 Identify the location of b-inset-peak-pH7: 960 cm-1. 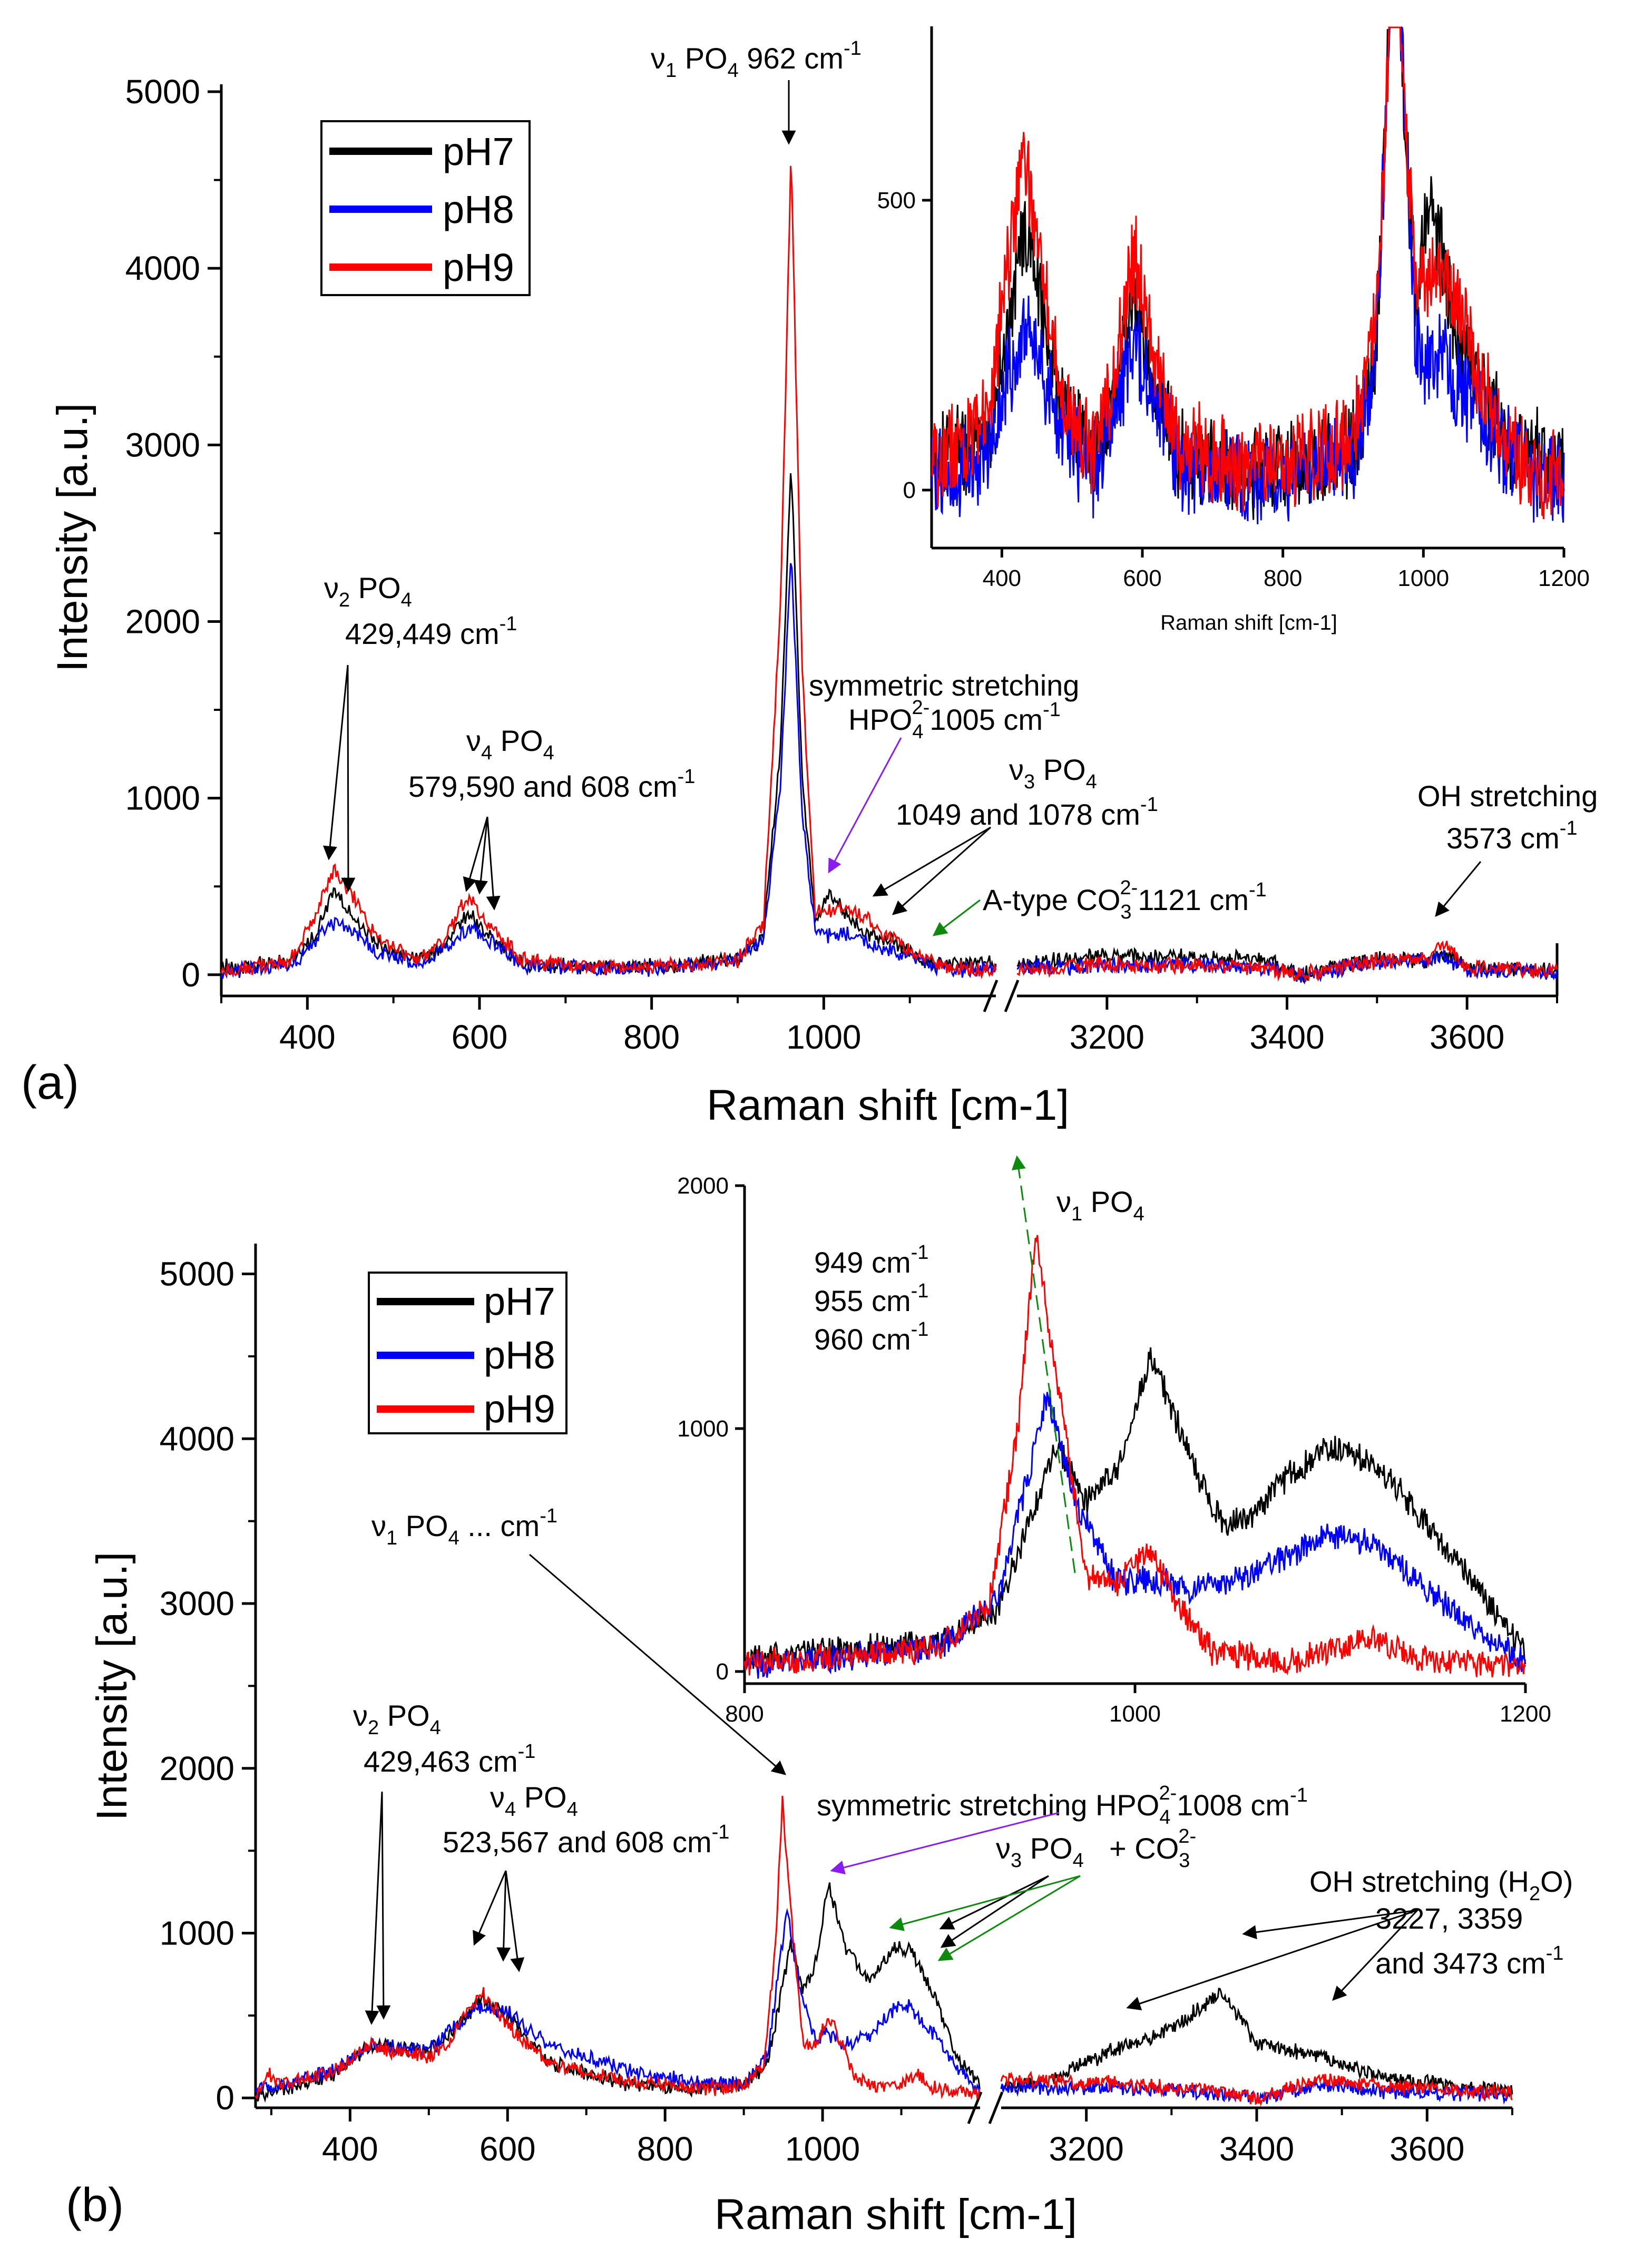
(871, 1337).